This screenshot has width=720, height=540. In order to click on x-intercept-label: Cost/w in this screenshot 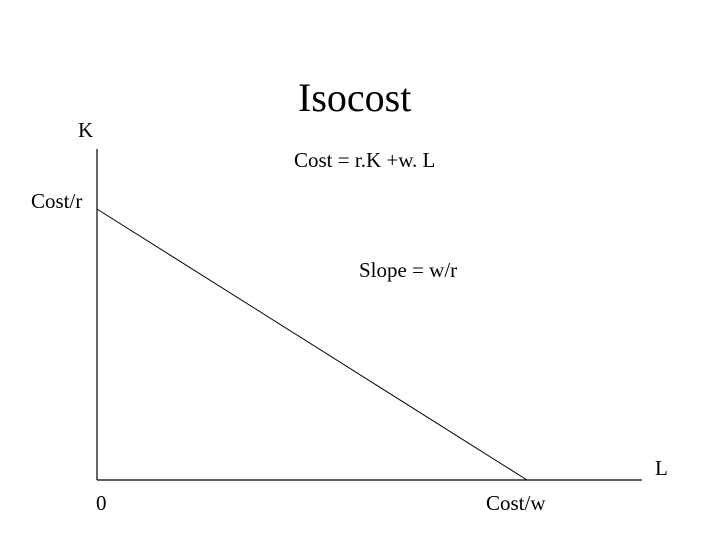, I will do `click(516, 503)`.